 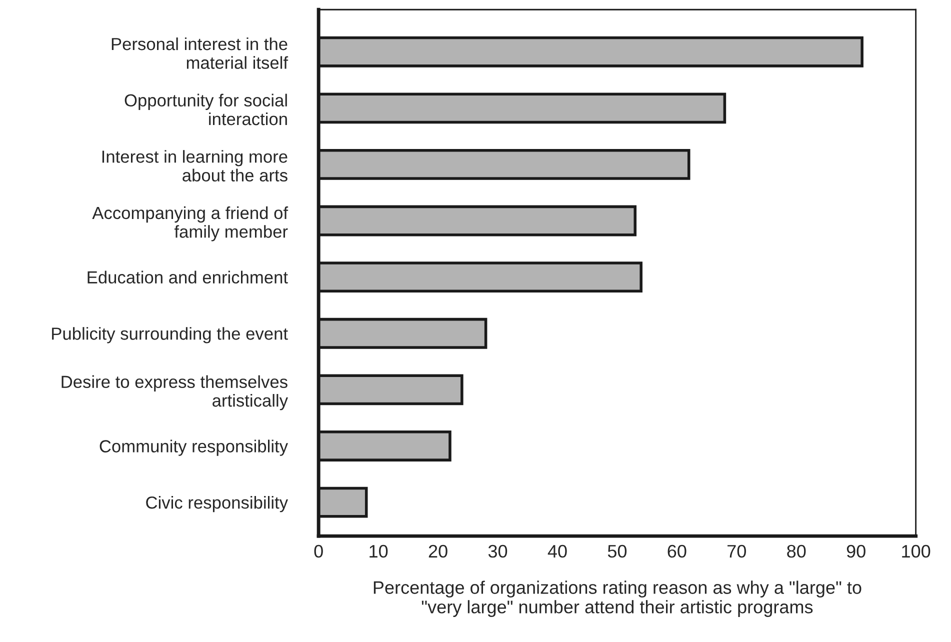 I want to click on y-tick-label: Opportunity for social interaction, so click(x=205, y=110).